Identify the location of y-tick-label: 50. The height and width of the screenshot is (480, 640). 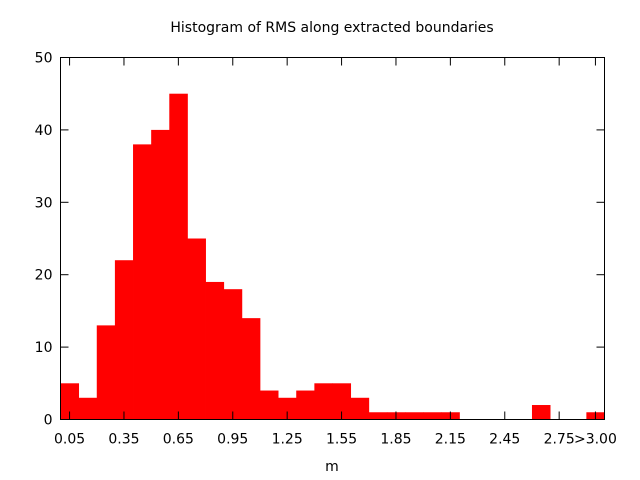
(44, 59).